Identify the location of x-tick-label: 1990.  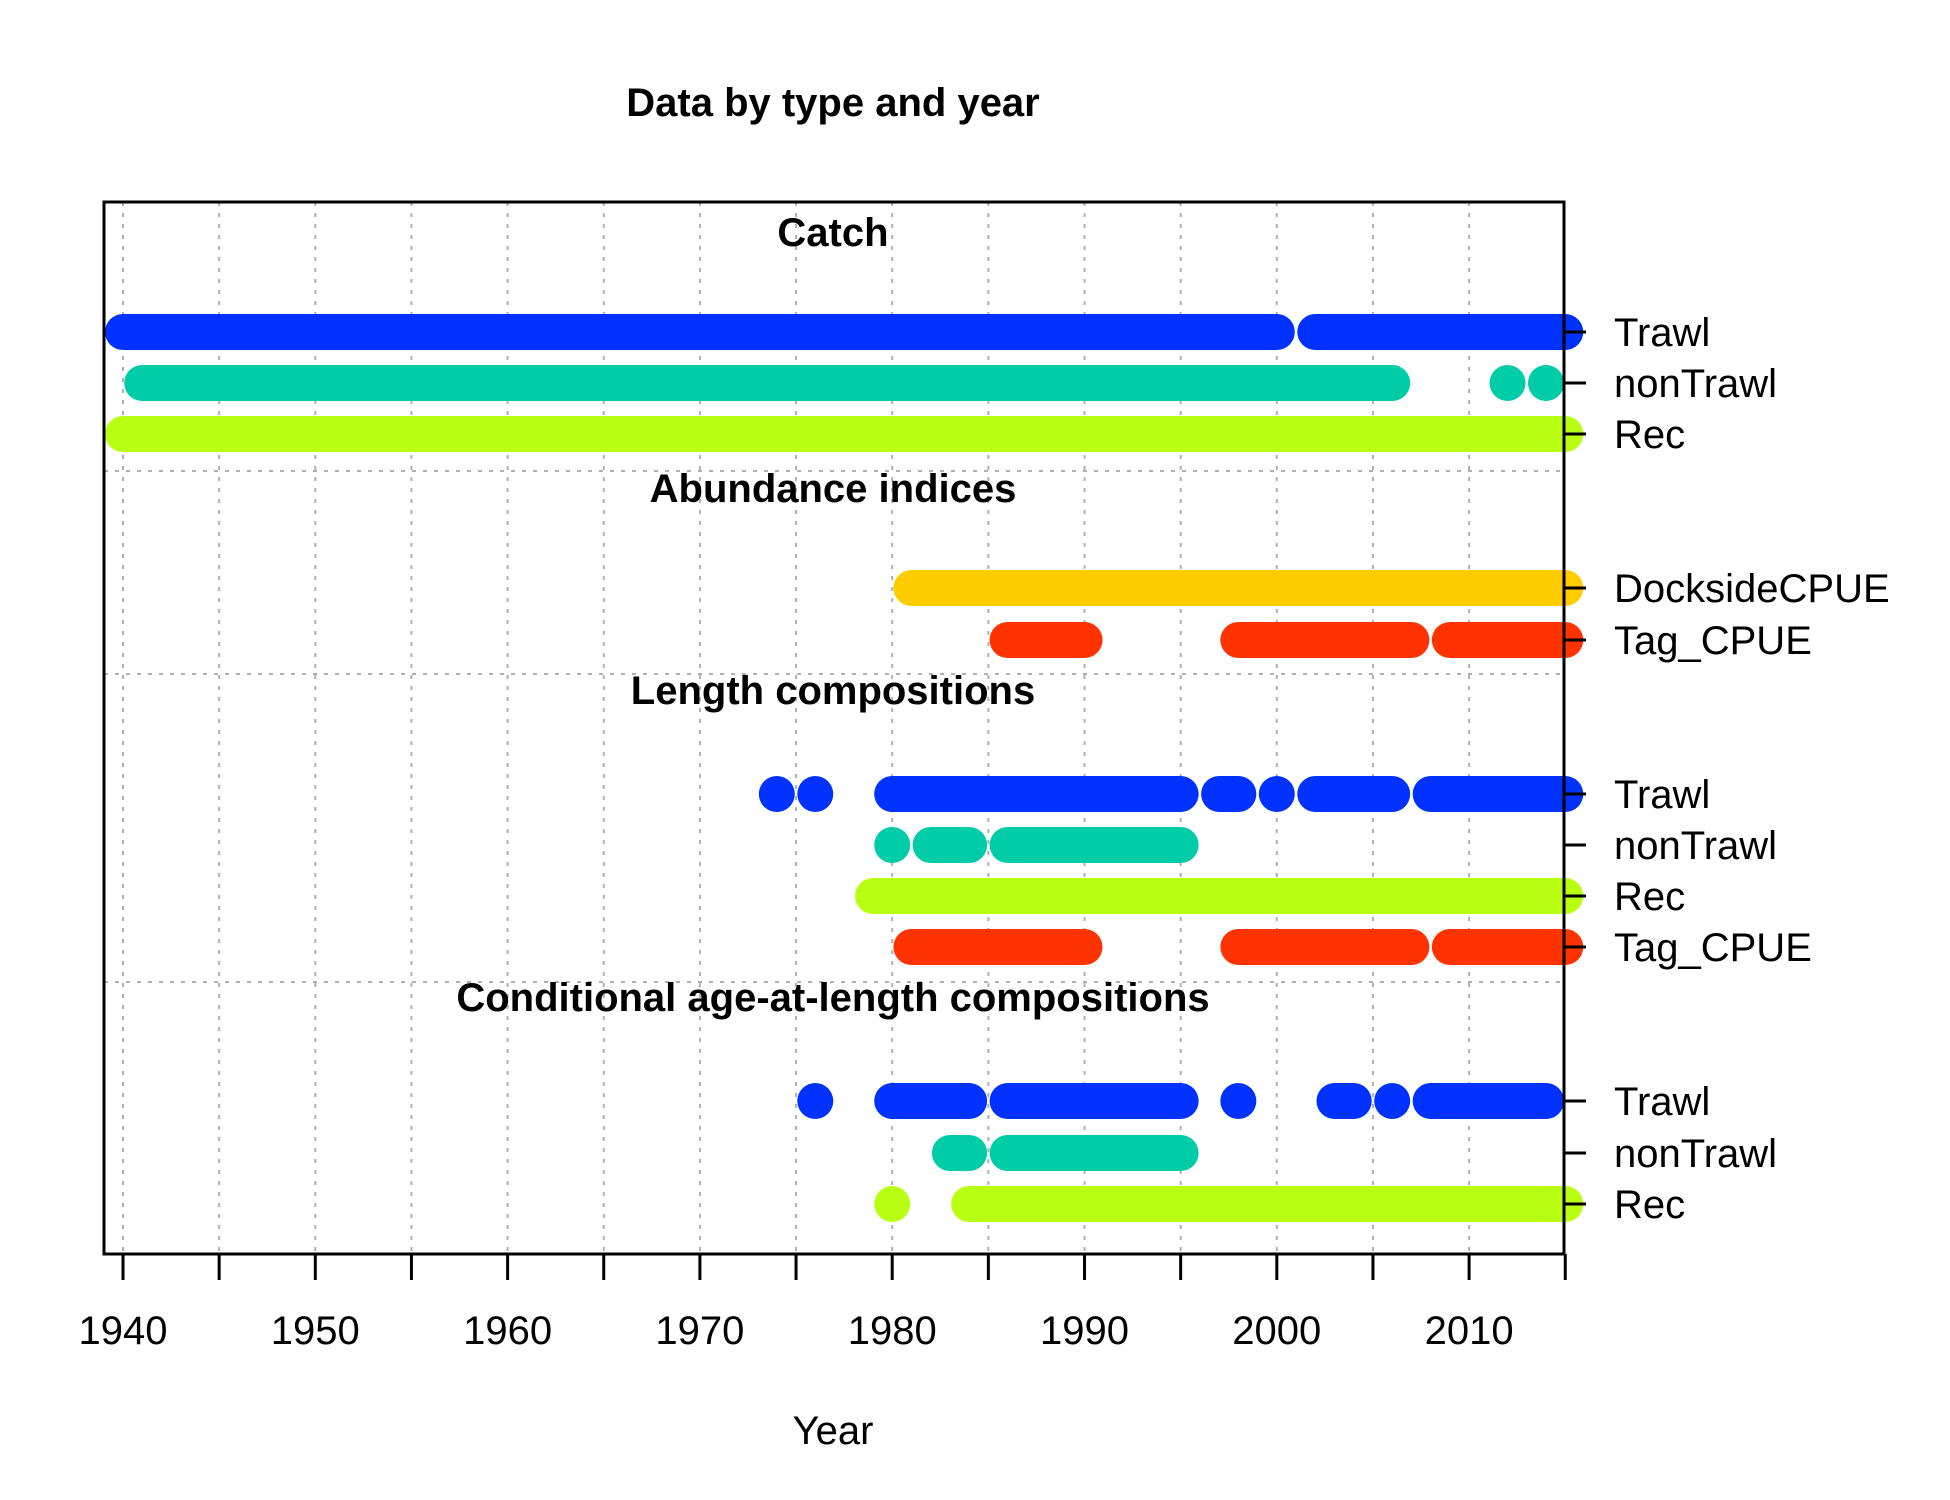
(1084, 1331).